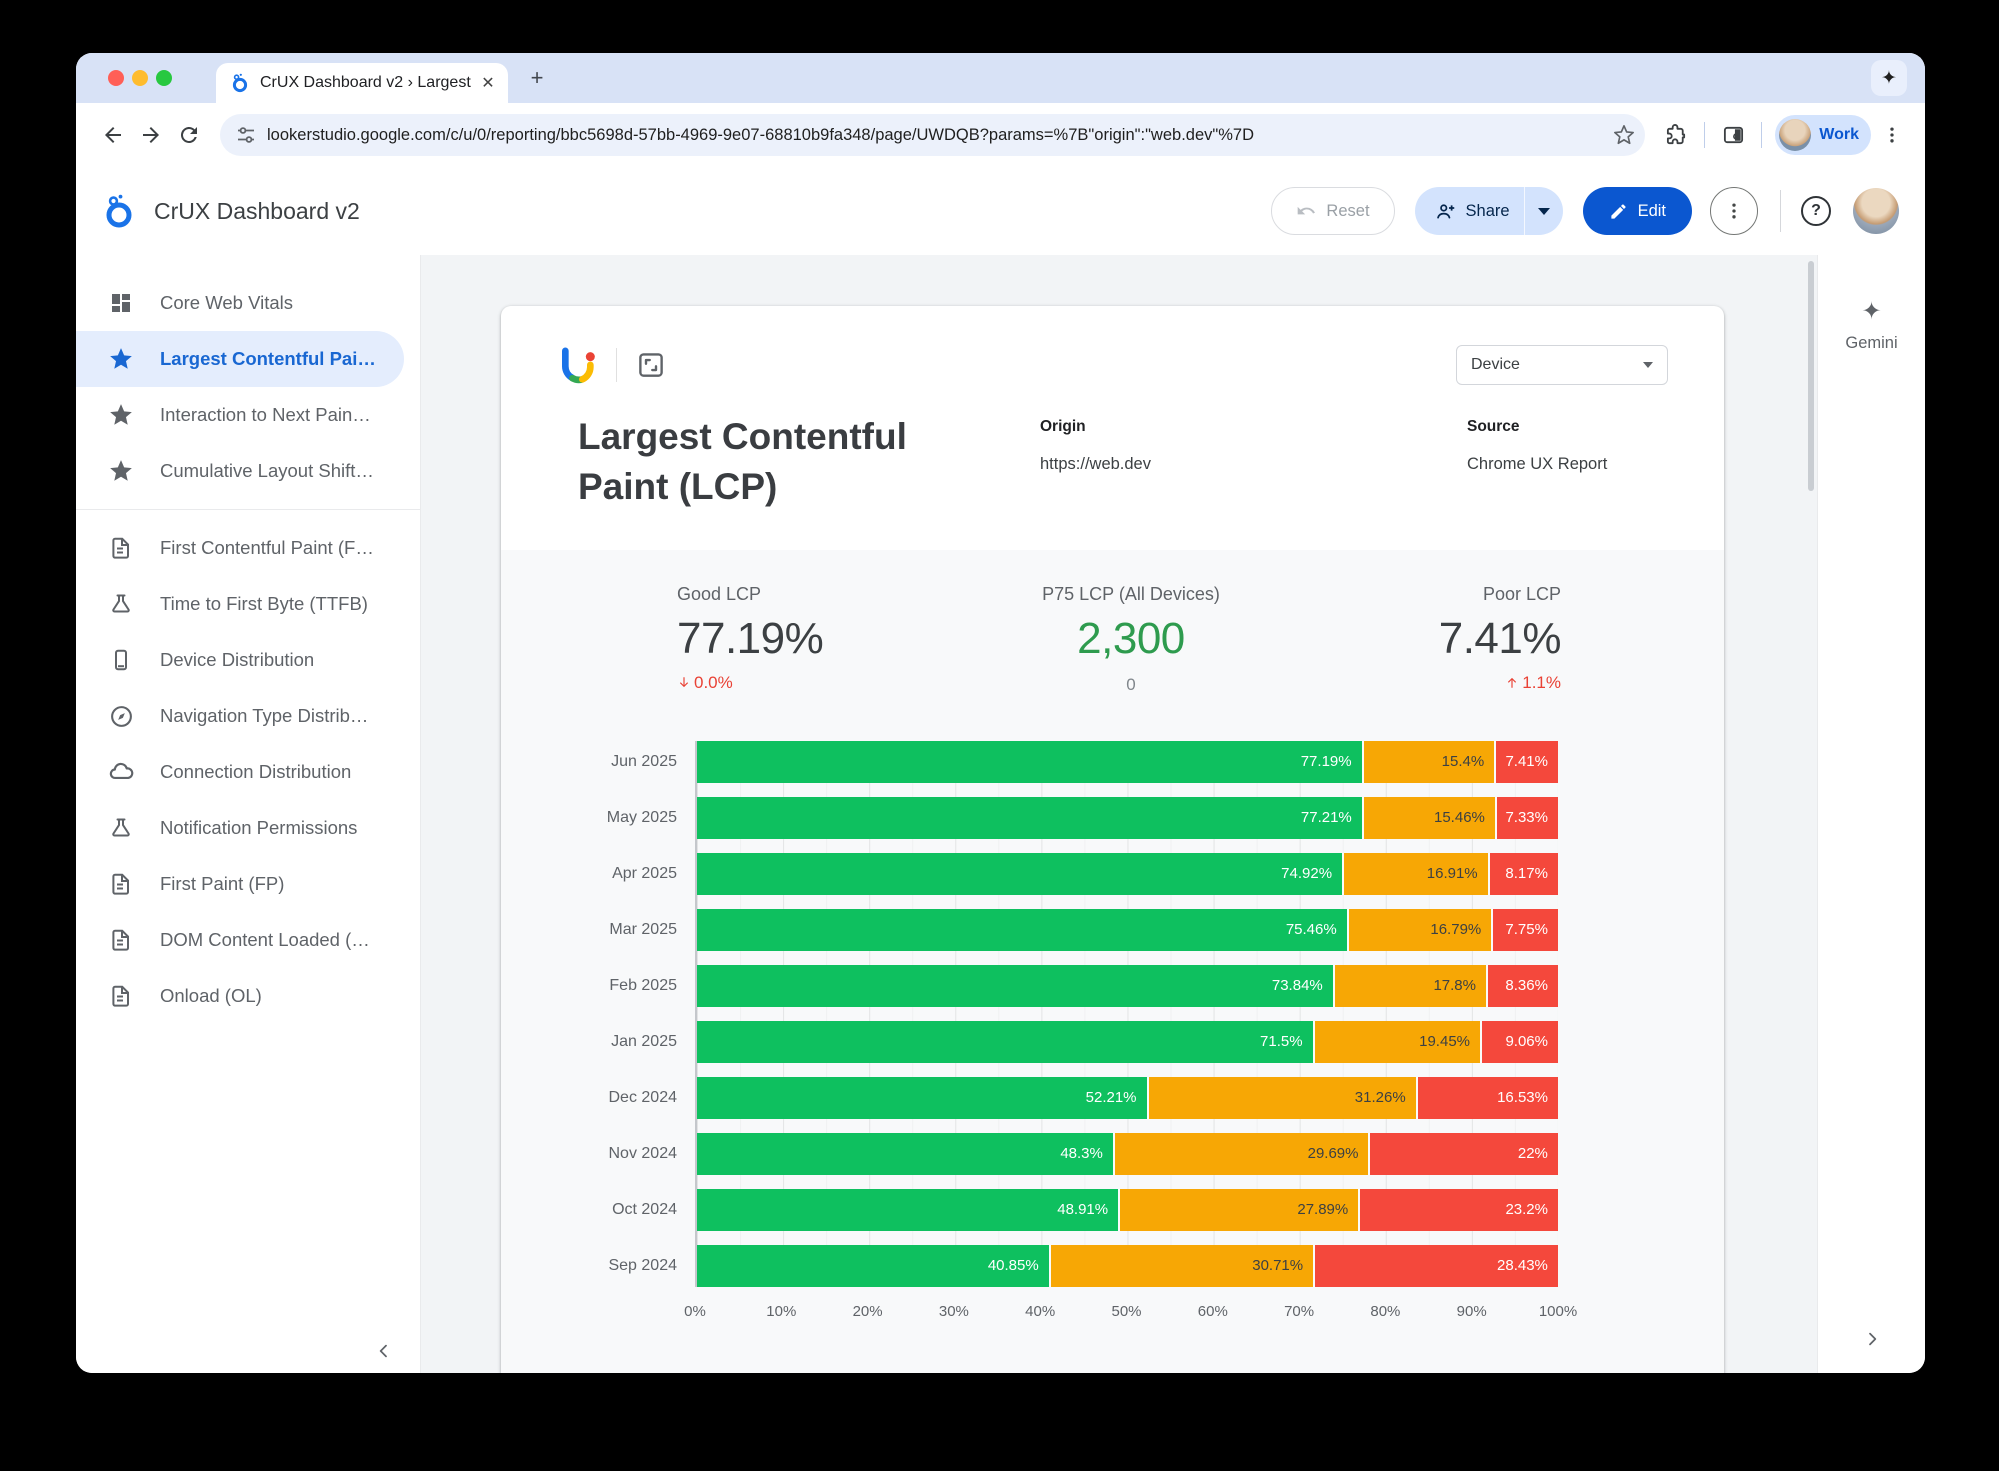  I want to click on x-axis-tick: 10%, so click(781, 1311).